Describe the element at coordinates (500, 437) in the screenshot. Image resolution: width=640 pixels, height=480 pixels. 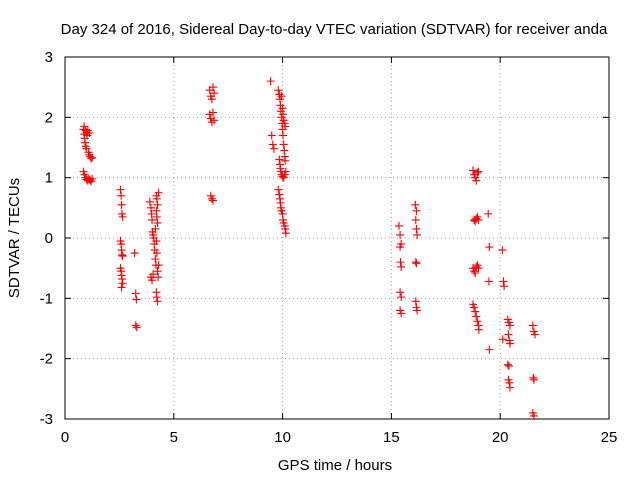
I see `x-tick-label: 20` at that location.